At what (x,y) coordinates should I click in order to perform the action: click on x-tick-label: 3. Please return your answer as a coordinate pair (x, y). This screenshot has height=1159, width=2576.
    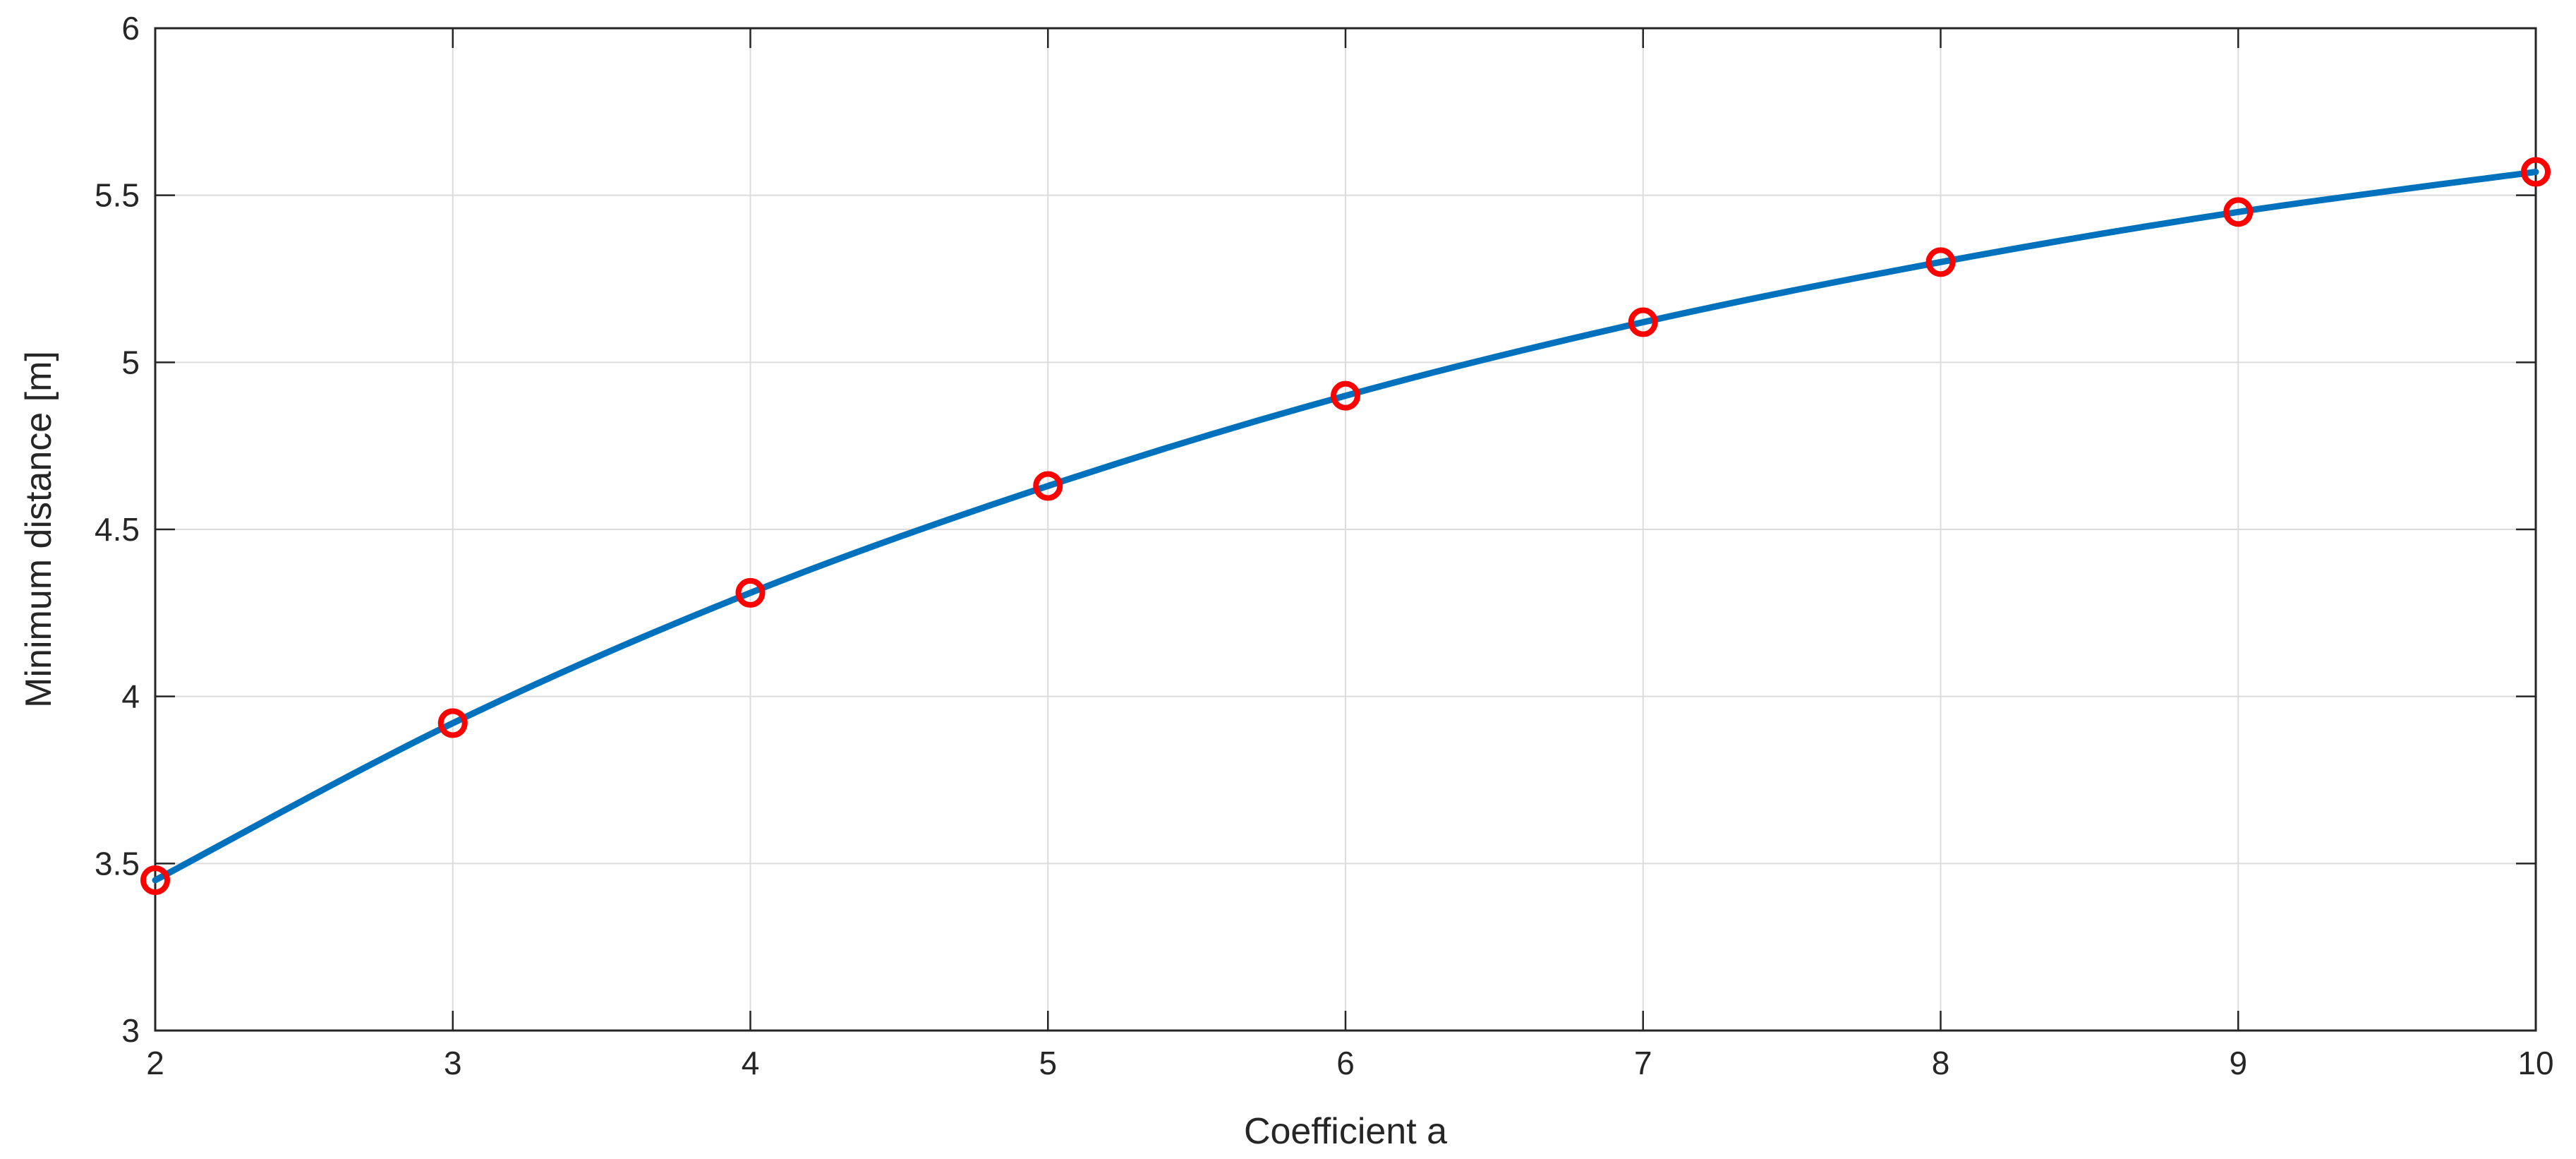
    Looking at the image, I should click on (453, 1063).